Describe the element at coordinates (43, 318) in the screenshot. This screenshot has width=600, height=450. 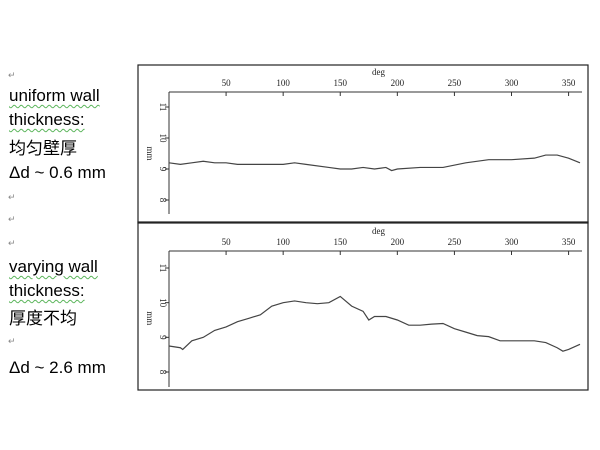
I see `label-line: 厚度不均` at that location.